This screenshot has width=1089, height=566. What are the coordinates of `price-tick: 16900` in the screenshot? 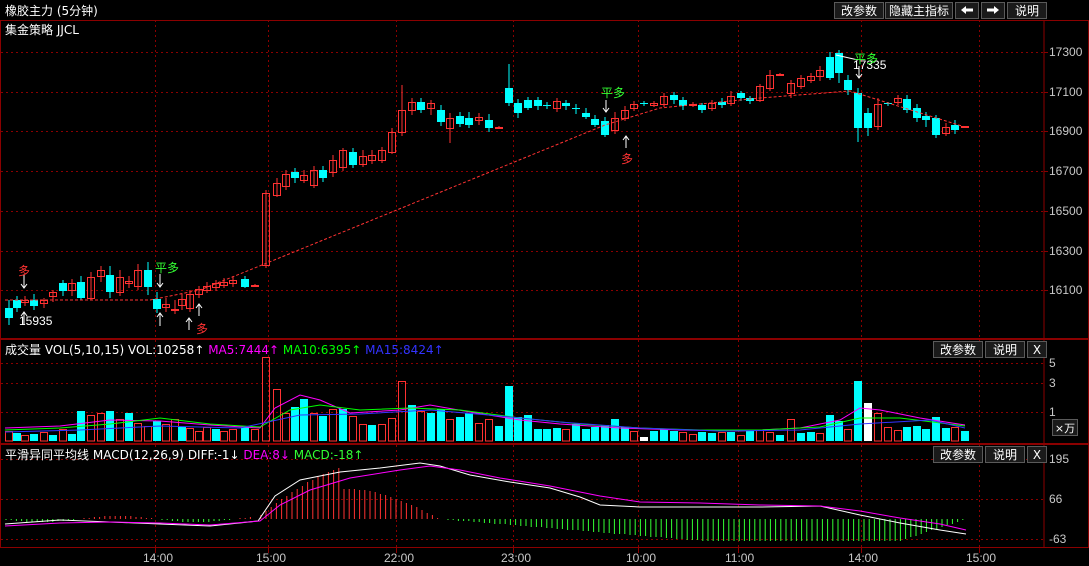 It's located at (1066, 131).